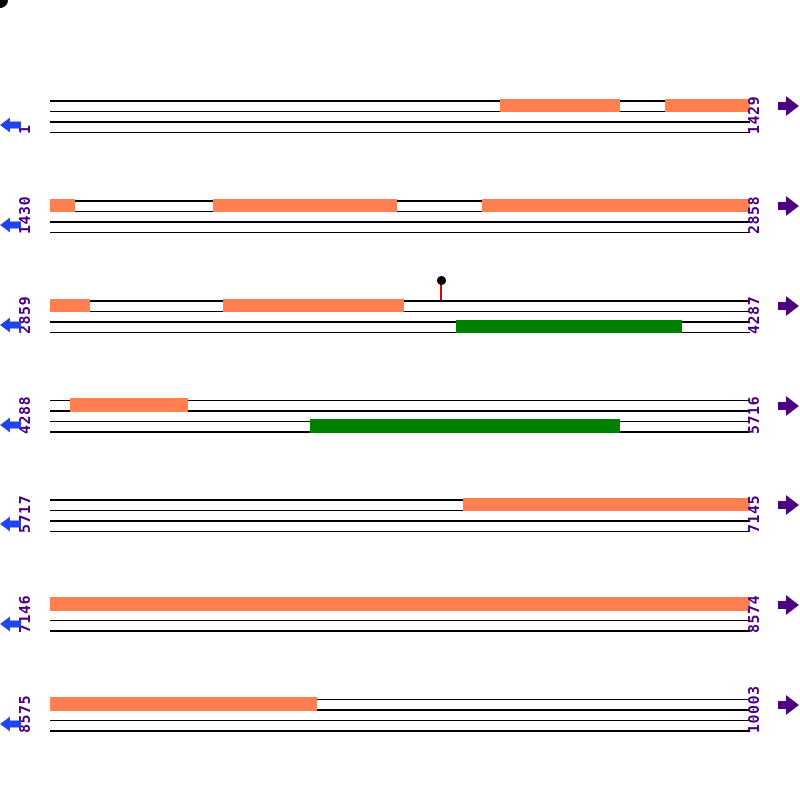 The image size is (800, 800). I want to click on row-end-coordinate: 1429, so click(754, 114).